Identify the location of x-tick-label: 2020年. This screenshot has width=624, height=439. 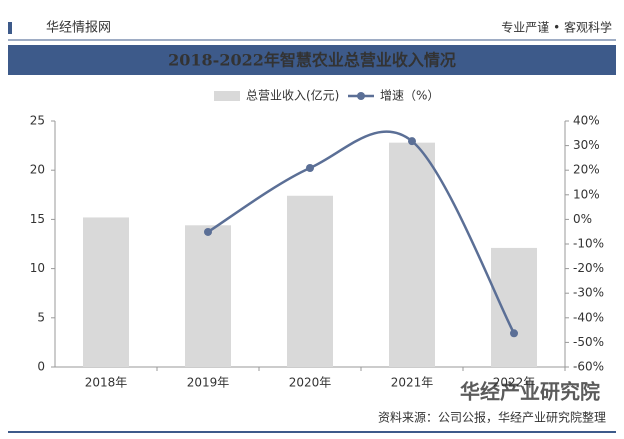
(310, 383).